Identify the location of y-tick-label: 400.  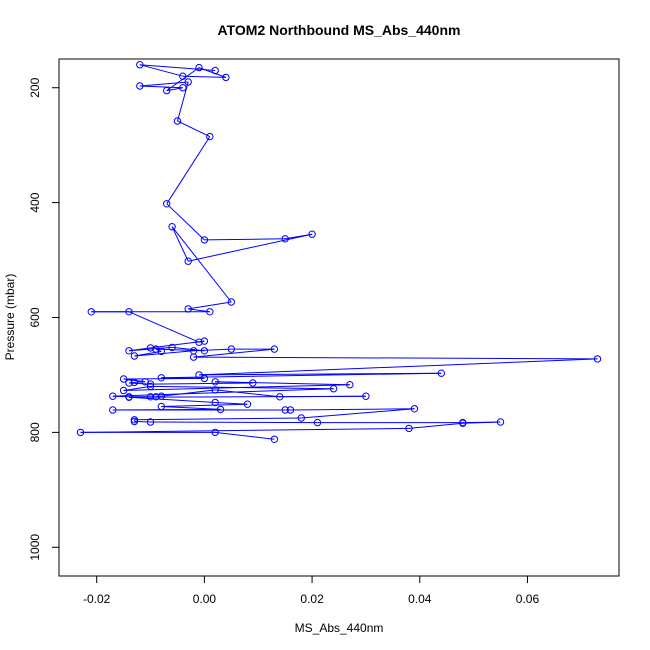
(35, 202).